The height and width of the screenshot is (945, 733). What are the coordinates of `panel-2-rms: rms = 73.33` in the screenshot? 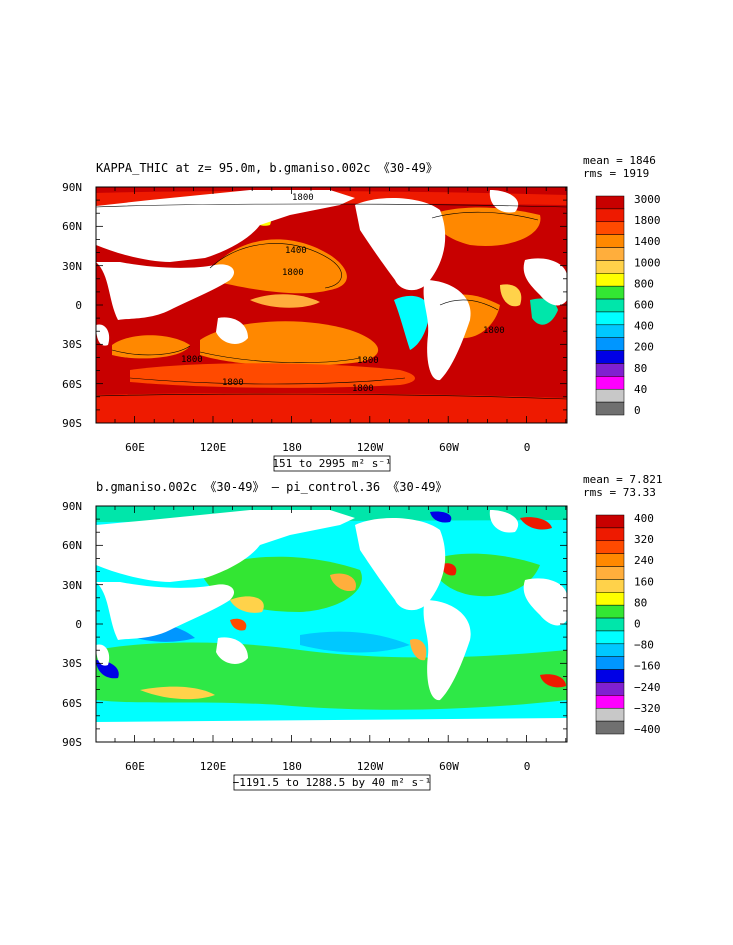 It's located at (619, 492).